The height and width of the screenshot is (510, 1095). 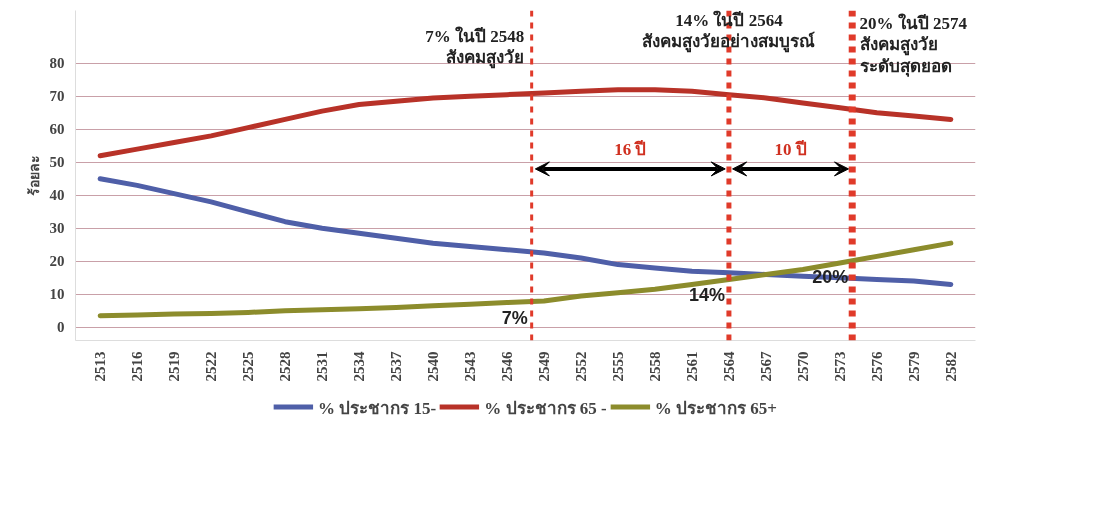 What do you see at coordinates (57, 162) in the screenshot?
I see `y-tick-label: 50` at bounding box center [57, 162].